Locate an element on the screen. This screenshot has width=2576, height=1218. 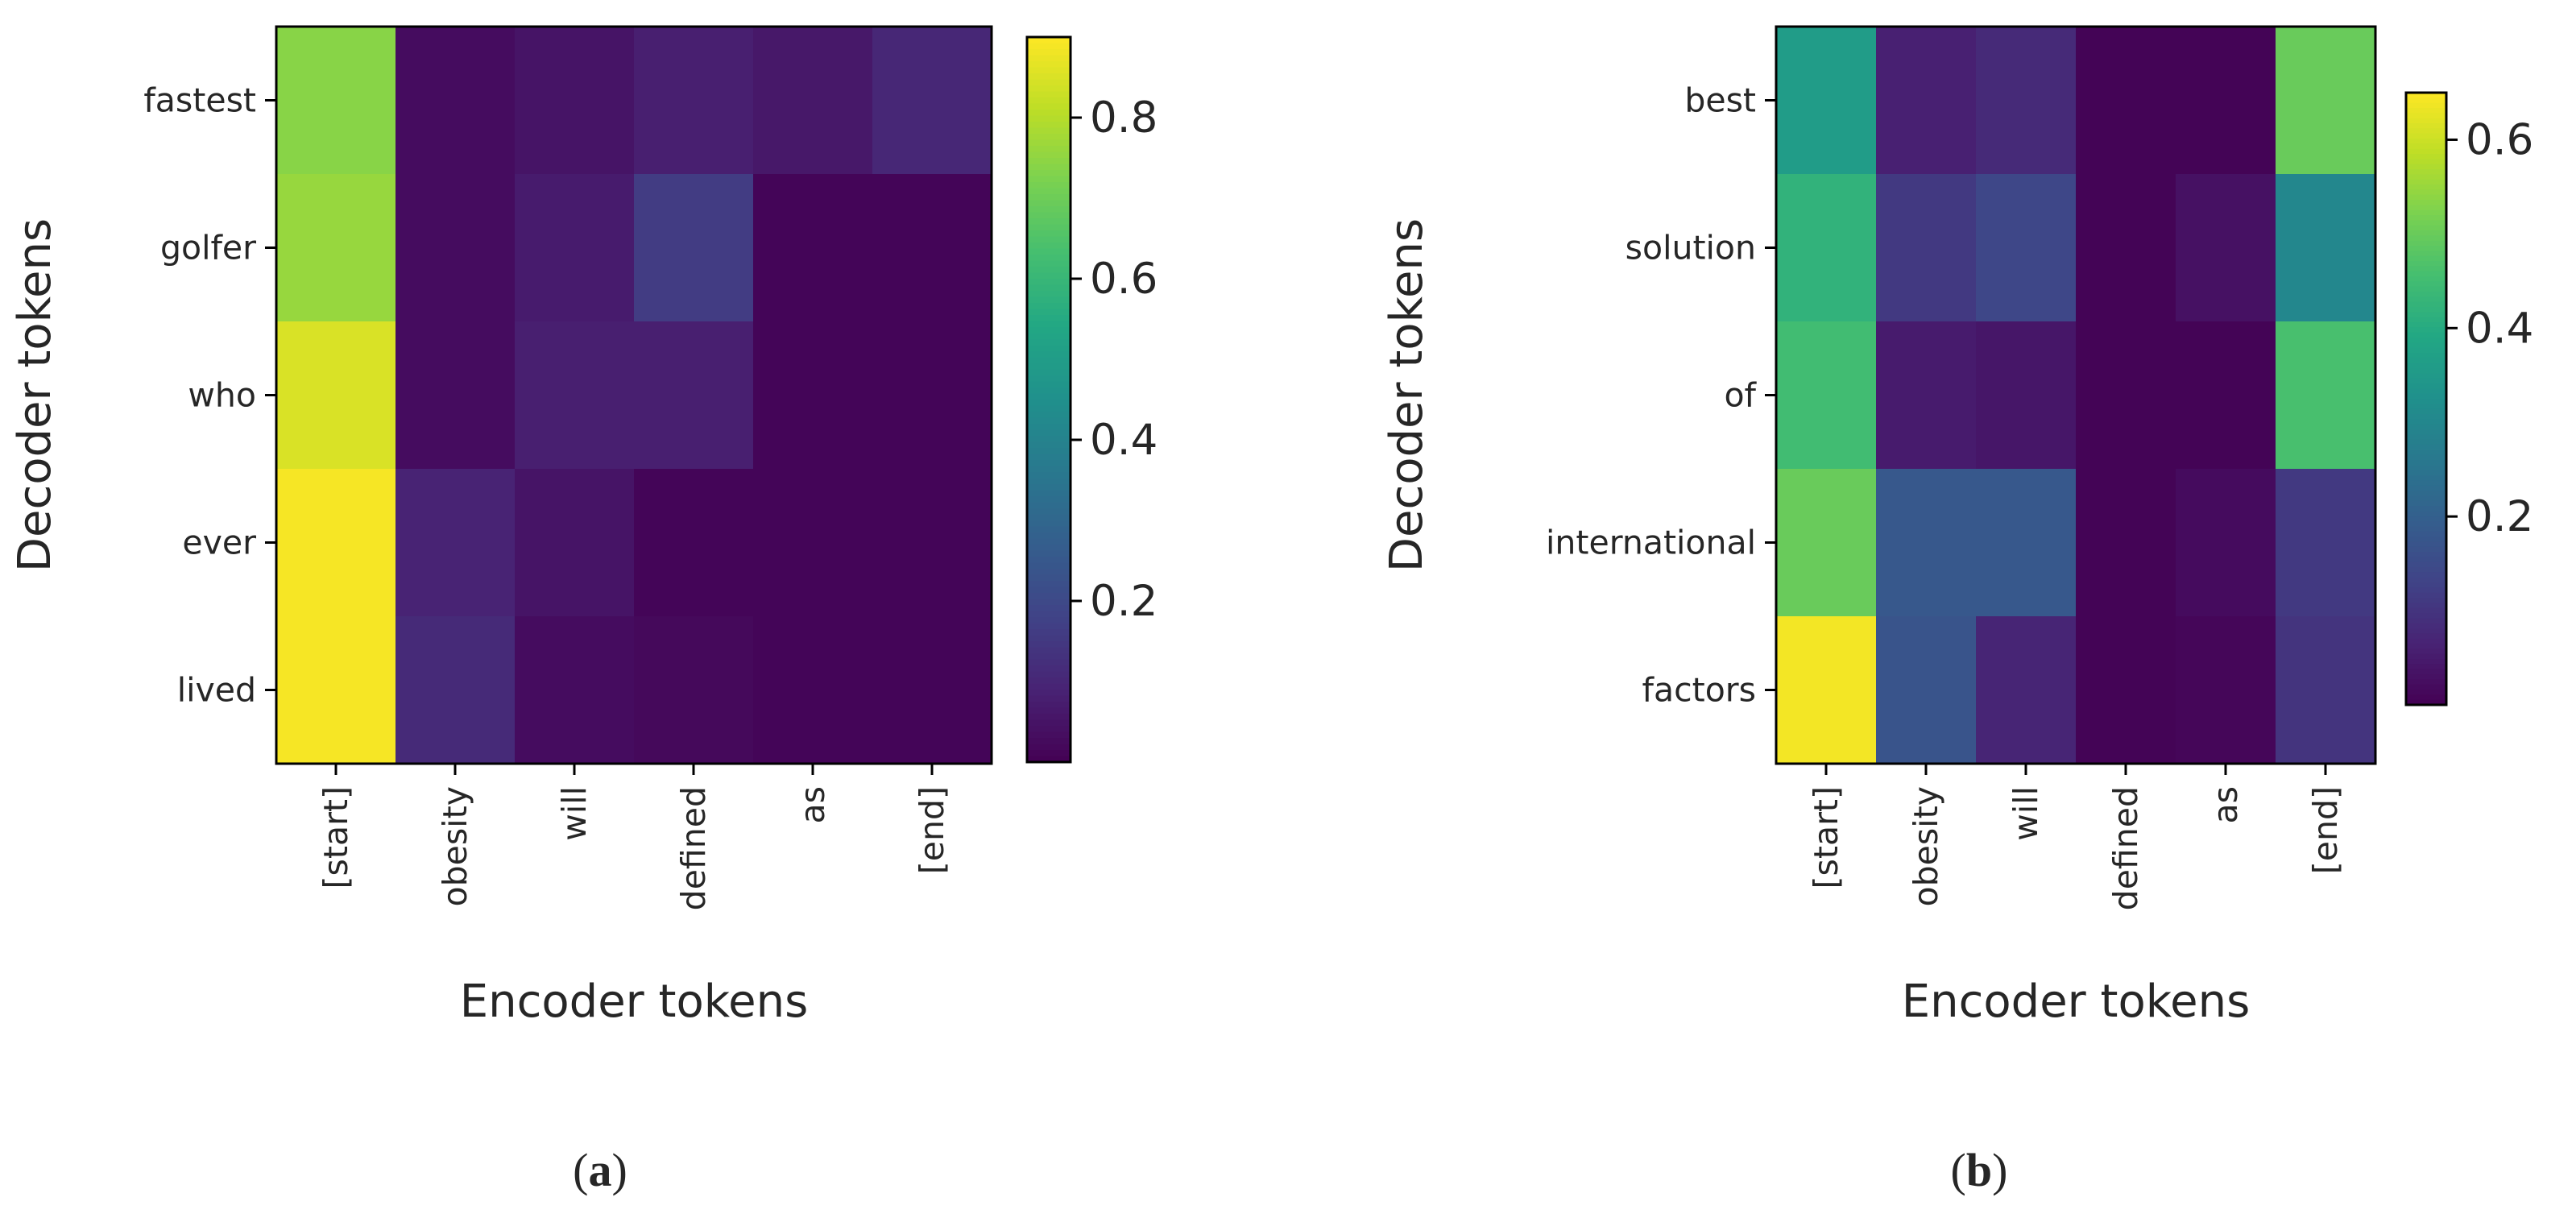
y-tick-label: best is located at coordinates (1720, 100).